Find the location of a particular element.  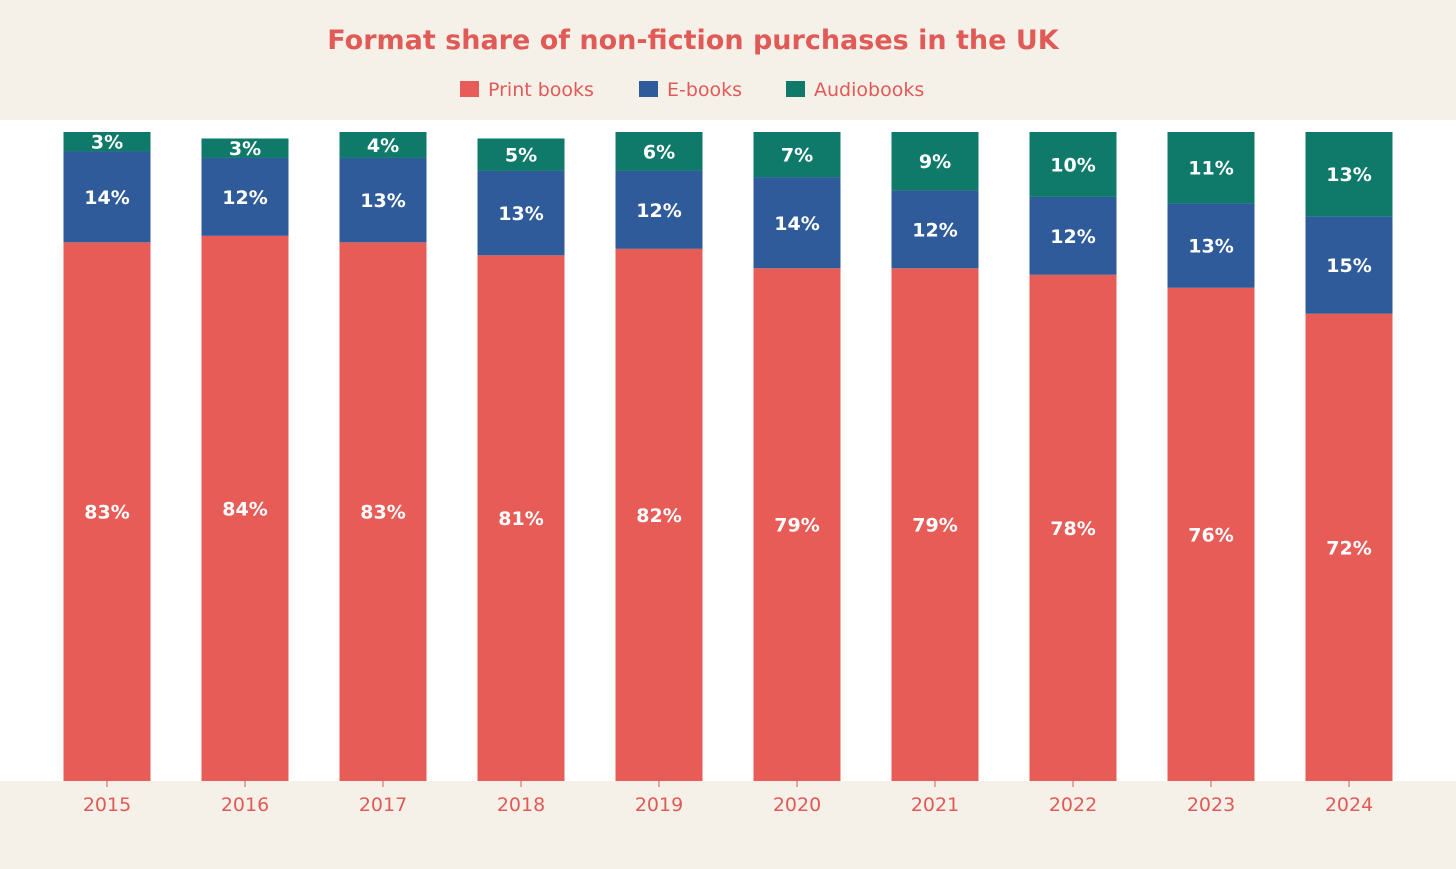

data-label-2023-0: 76% is located at coordinates (1210, 535).